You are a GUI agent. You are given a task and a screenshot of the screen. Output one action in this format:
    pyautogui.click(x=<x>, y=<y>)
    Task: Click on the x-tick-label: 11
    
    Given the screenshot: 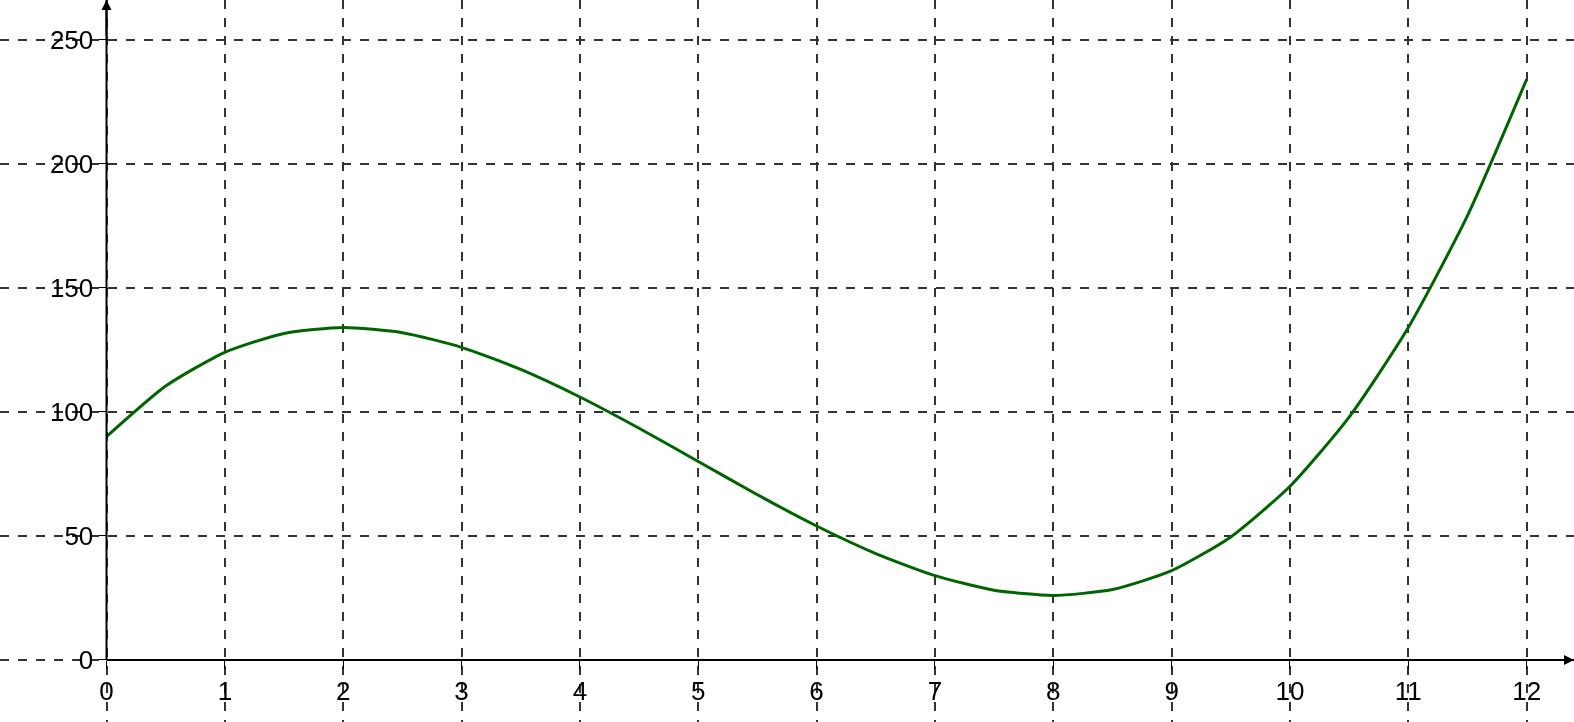 What is the action you would take?
    pyautogui.click(x=1408, y=691)
    